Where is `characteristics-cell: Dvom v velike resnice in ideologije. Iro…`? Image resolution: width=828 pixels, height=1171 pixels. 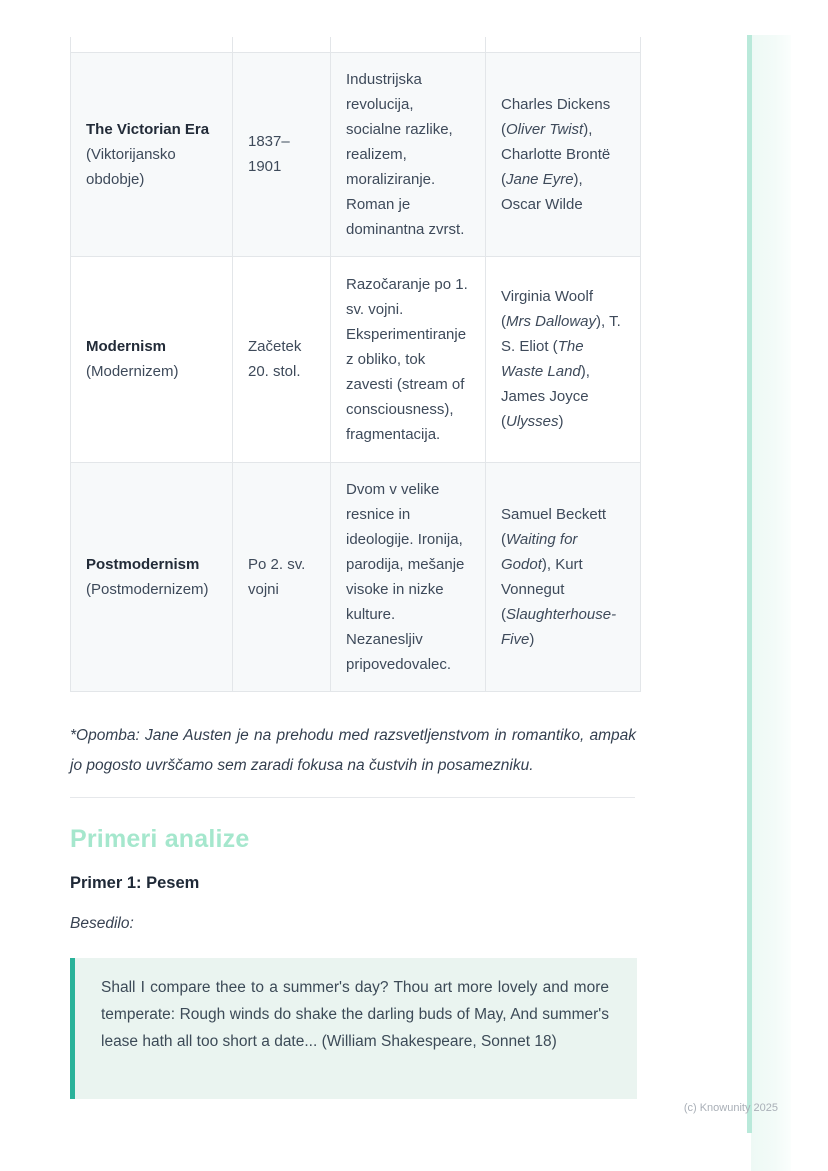 characteristics-cell: Dvom v velike resnice in ideologije. Iro… is located at coordinates (408, 576).